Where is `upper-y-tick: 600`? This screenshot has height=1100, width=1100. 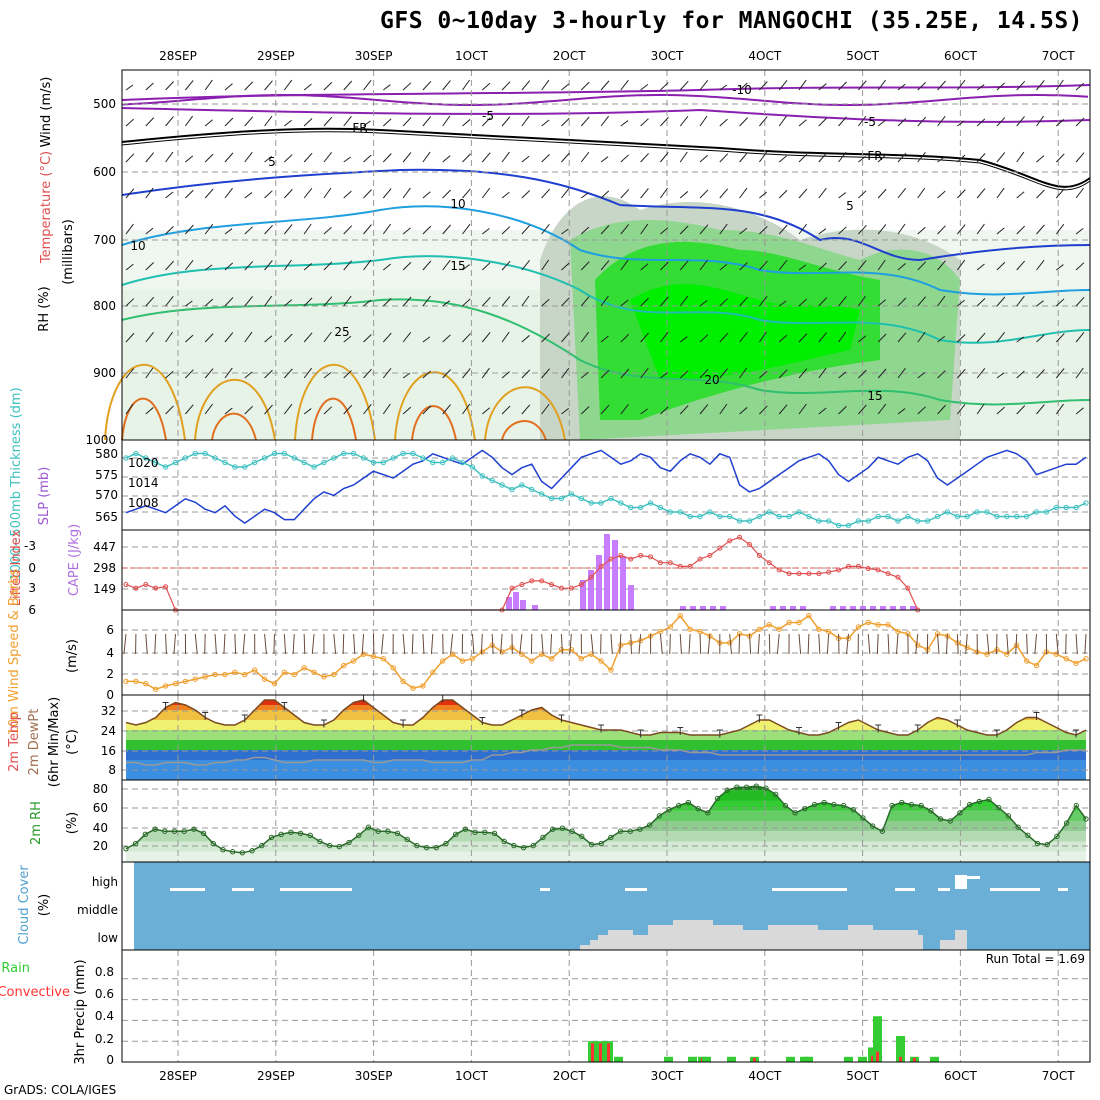 upper-y-tick: 600 is located at coordinates (104, 172).